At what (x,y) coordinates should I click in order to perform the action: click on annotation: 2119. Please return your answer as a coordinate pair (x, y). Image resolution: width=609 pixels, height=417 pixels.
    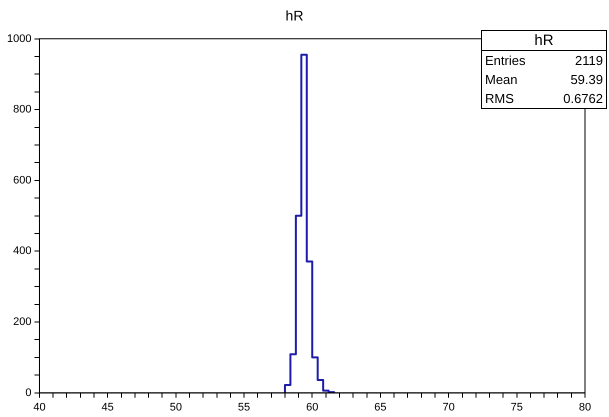
    Looking at the image, I should click on (589, 60).